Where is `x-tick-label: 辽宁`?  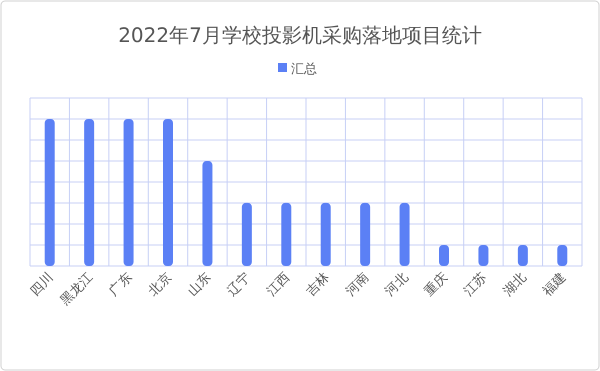
x-tick-label: 辽宁 is located at coordinates (239, 285).